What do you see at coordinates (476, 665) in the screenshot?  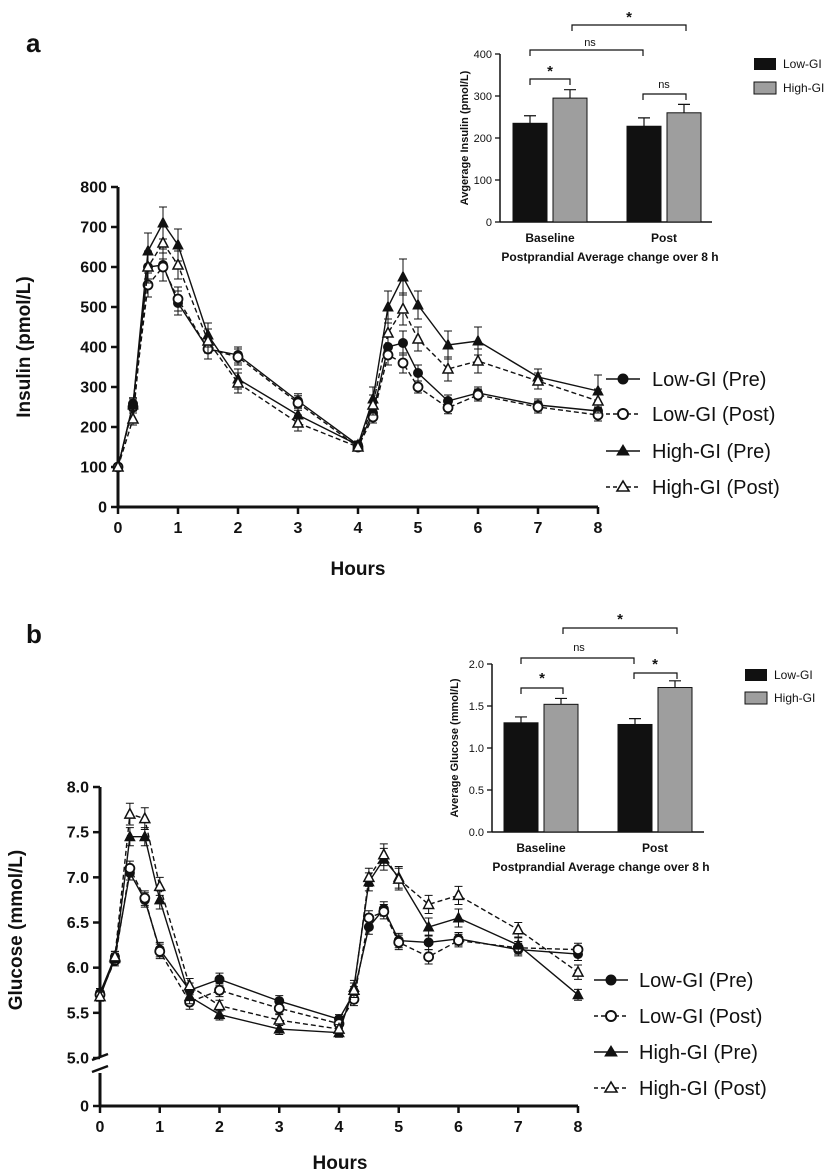 I see `inset-y-tick-label: 2.0` at bounding box center [476, 665].